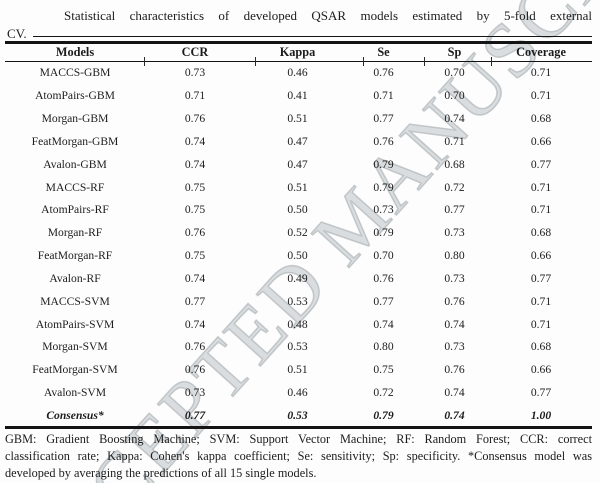 This screenshot has height=483, width=600. What do you see at coordinates (383, 52) in the screenshot?
I see `column-header-se: Se` at bounding box center [383, 52].